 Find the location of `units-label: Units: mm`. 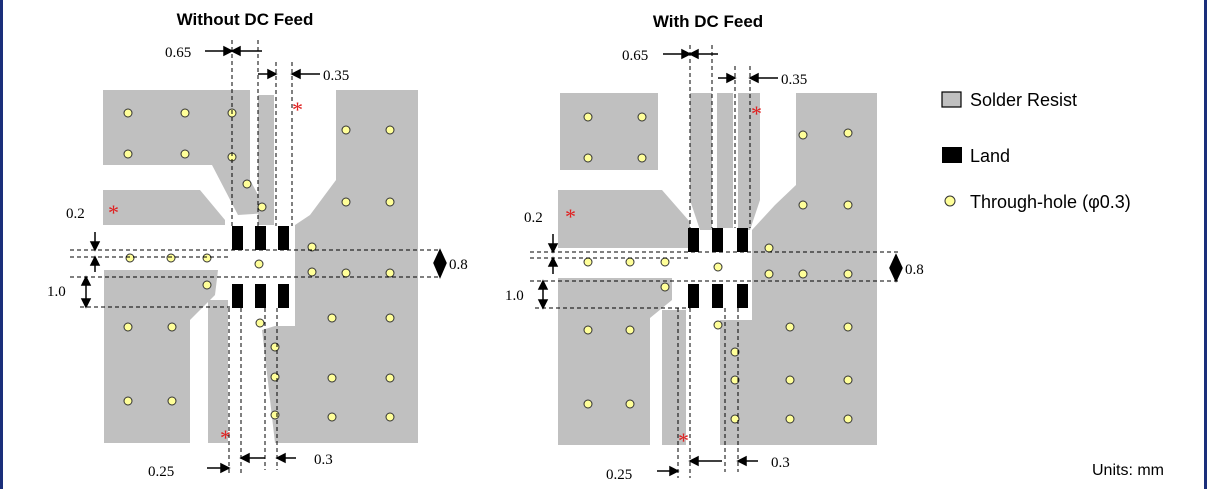

units-label: Units: mm is located at coordinates (1128, 470).